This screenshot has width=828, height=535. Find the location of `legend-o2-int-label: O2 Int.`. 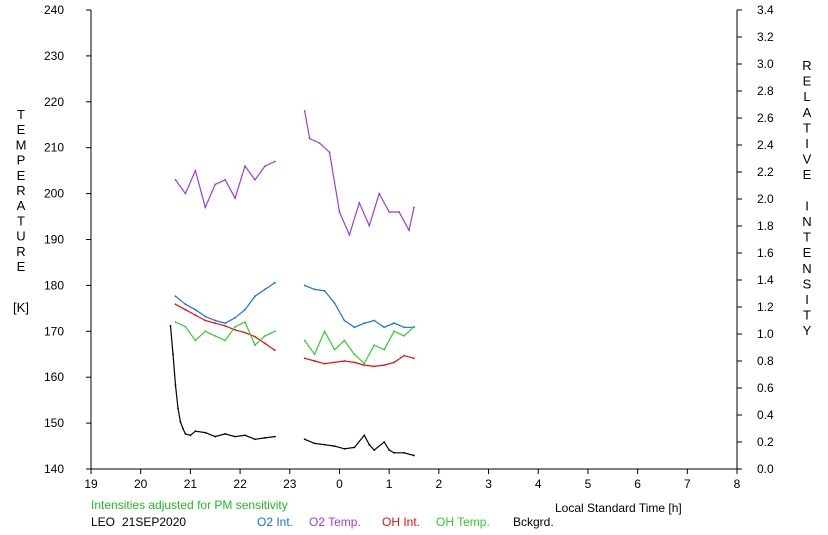

legend-o2-int-label: O2 Int. is located at coordinates (275, 522).